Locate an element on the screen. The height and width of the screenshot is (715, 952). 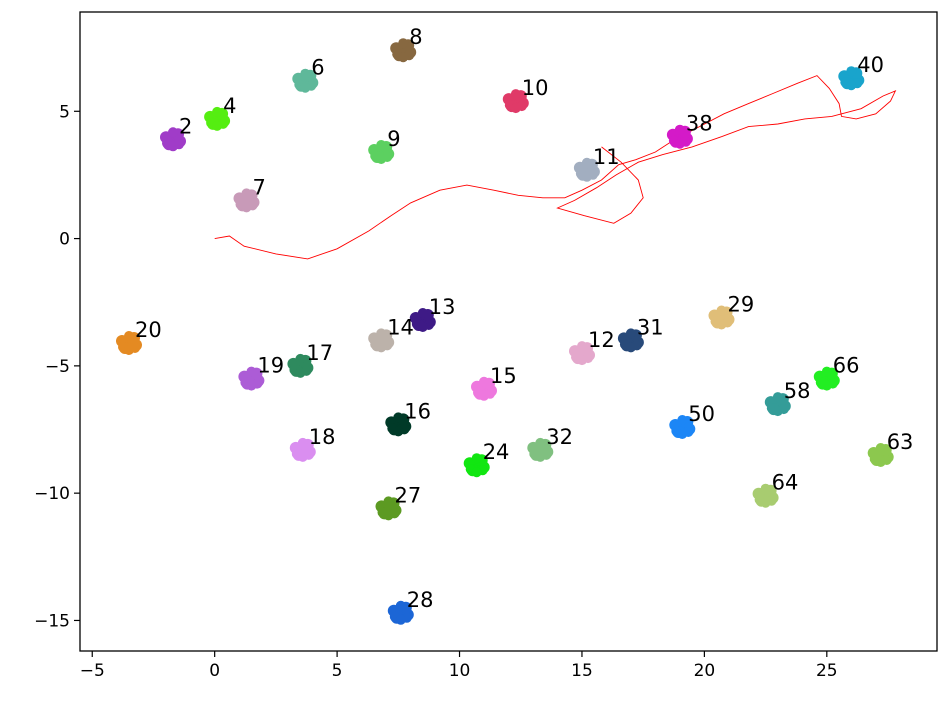
x-tick-label: 20 is located at coordinates (705, 671).